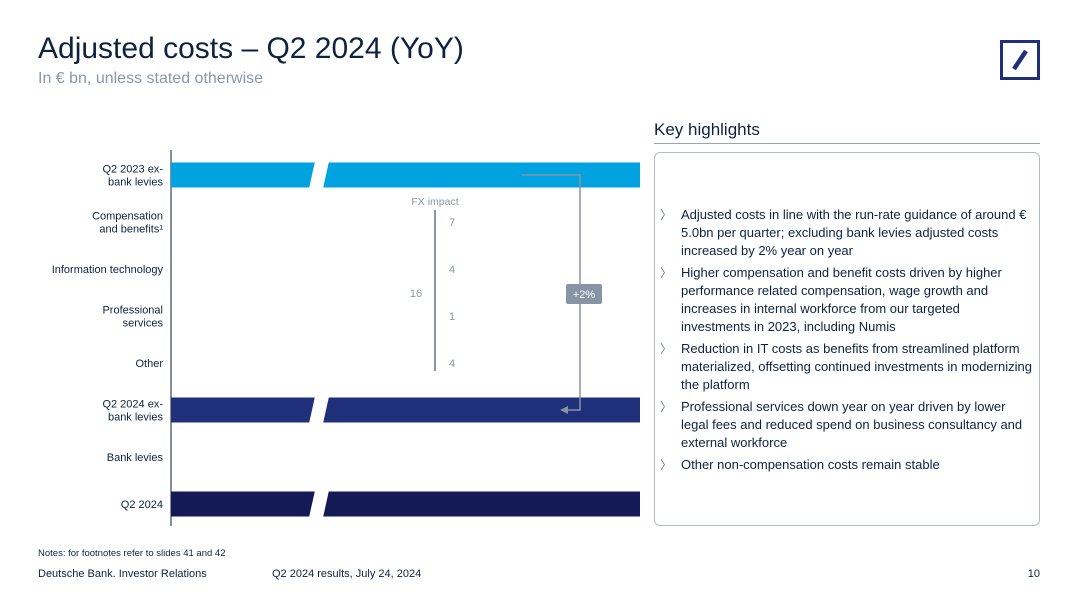  Describe the element at coordinates (1033, 574) in the screenshot. I see `page-number: 10` at that location.